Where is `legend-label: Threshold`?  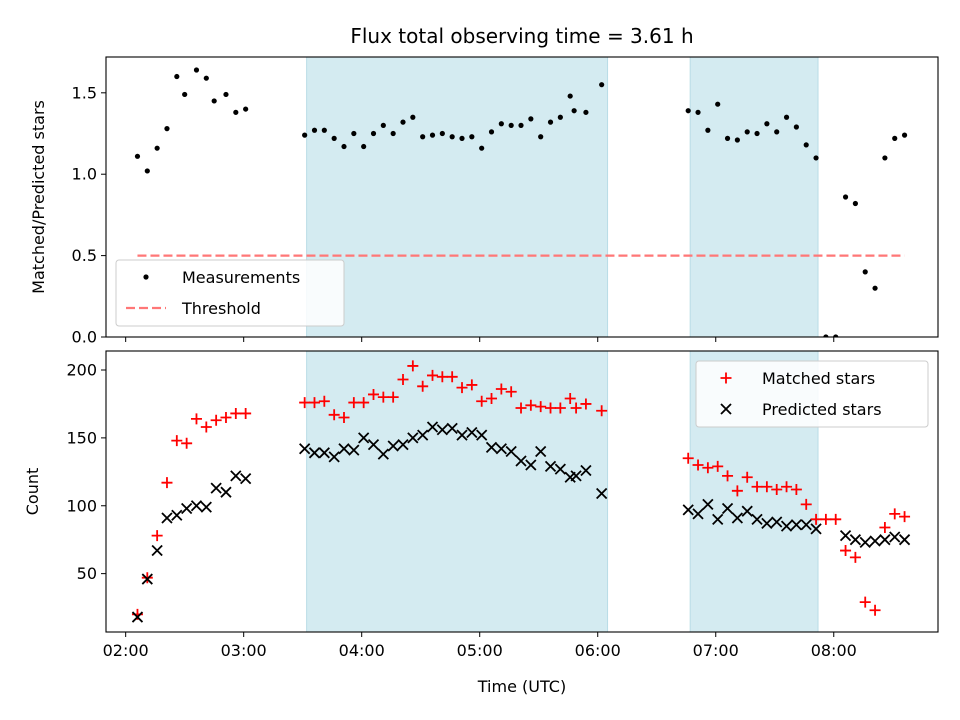
legend-label: Threshold is located at coordinates (221, 308).